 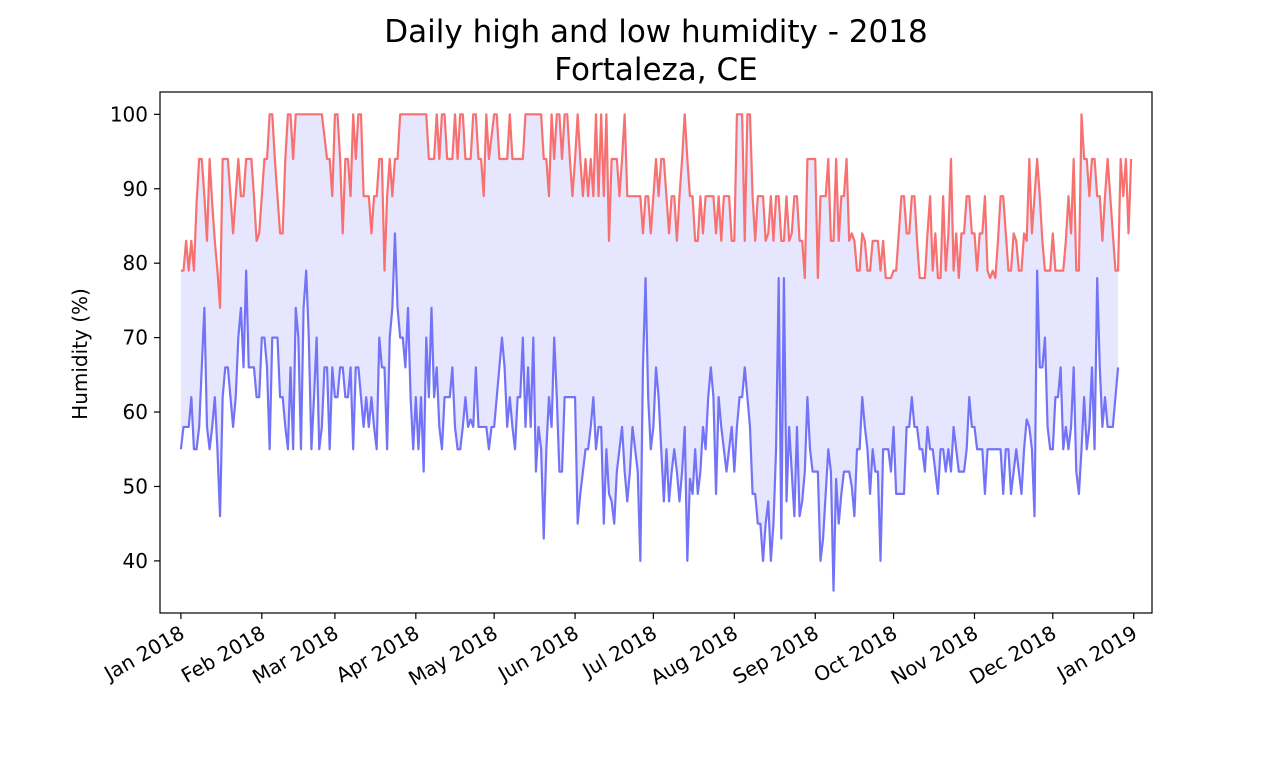 I want to click on y-tick-label: 40, so click(x=135, y=561).